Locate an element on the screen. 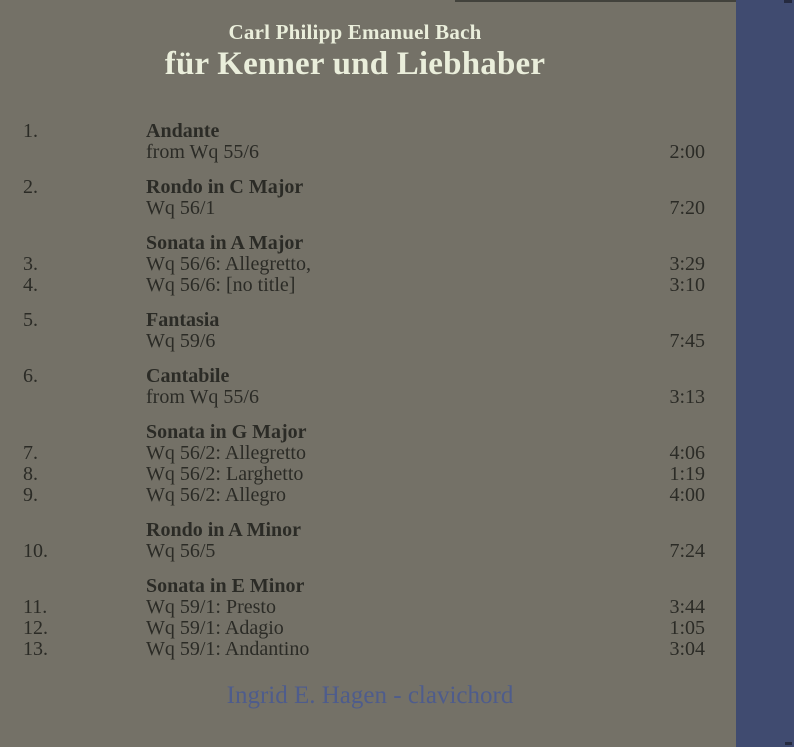 The height and width of the screenshot is (747, 794). group-header-line: 1. Andante is located at coordinates (368, 131).